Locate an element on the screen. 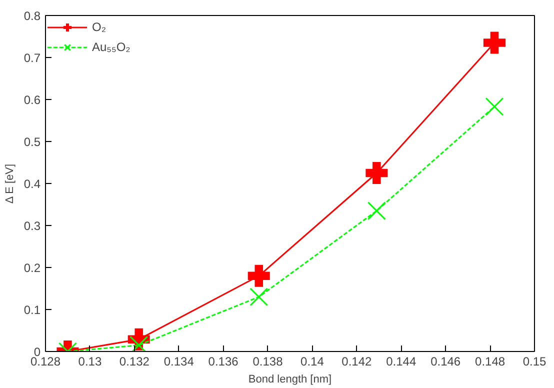 The width and height of the screenshot is (554, 388). x-tick-label: 0.14 is located at coordinates (312, 361).